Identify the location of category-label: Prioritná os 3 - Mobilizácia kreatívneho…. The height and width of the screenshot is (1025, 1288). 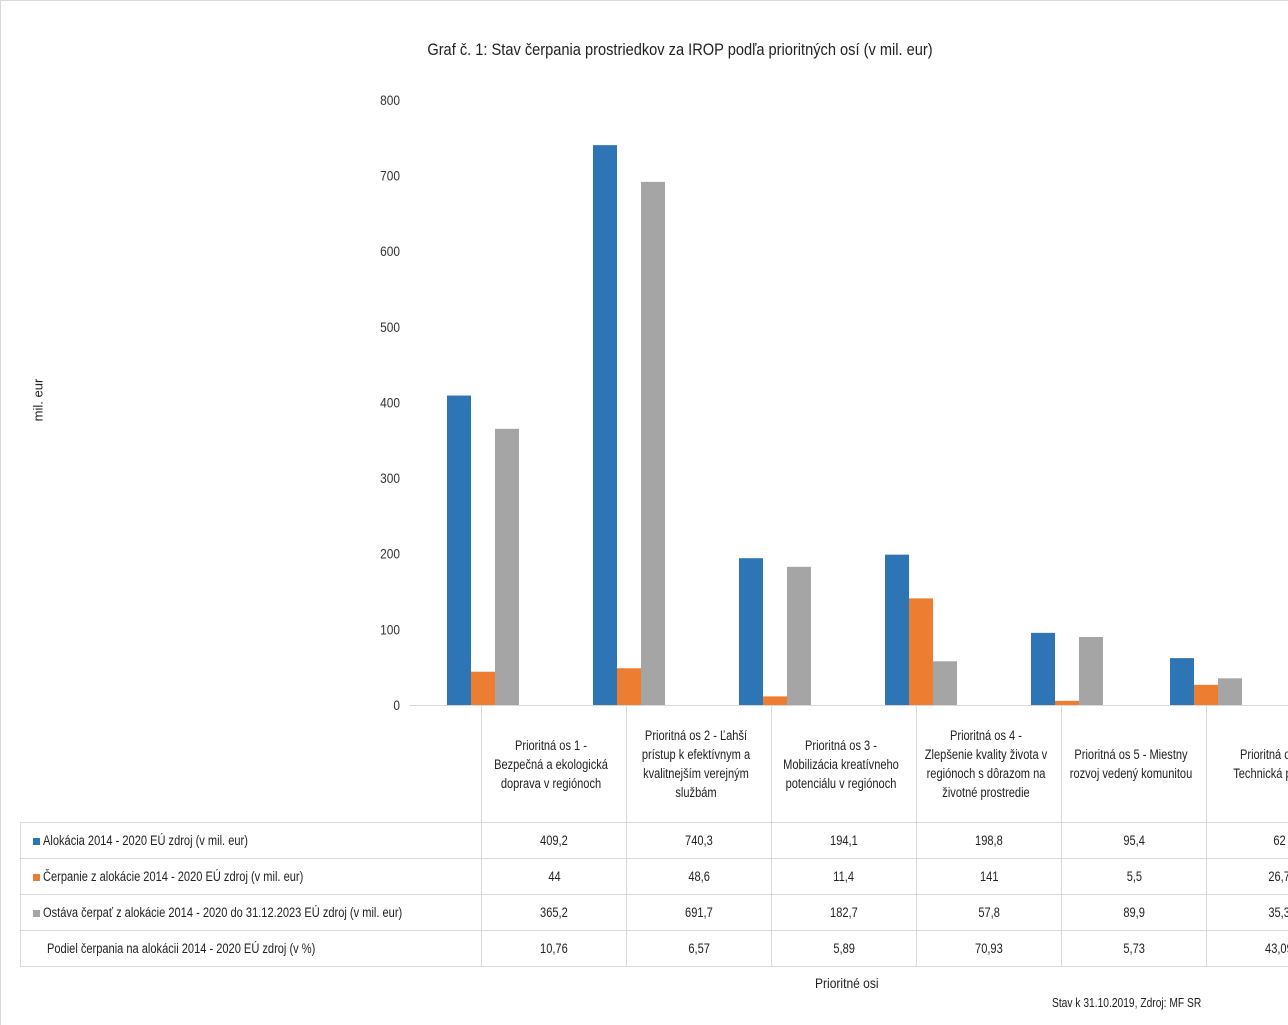
(844, 764).